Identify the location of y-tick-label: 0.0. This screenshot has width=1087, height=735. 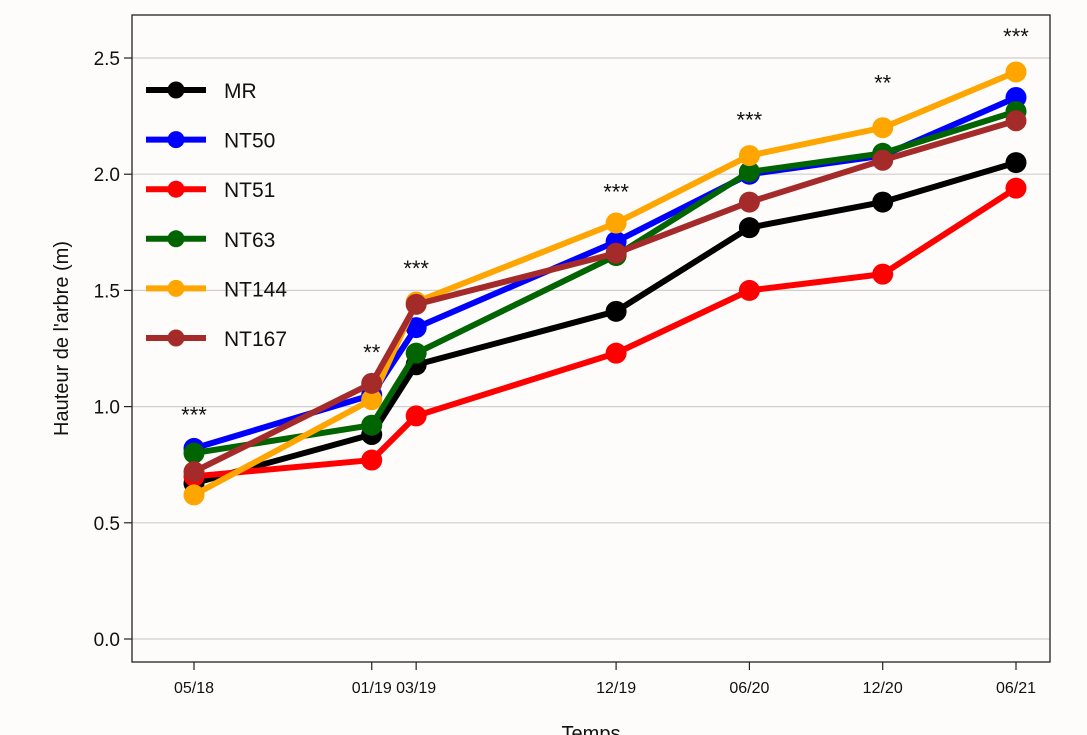
(107, 640).